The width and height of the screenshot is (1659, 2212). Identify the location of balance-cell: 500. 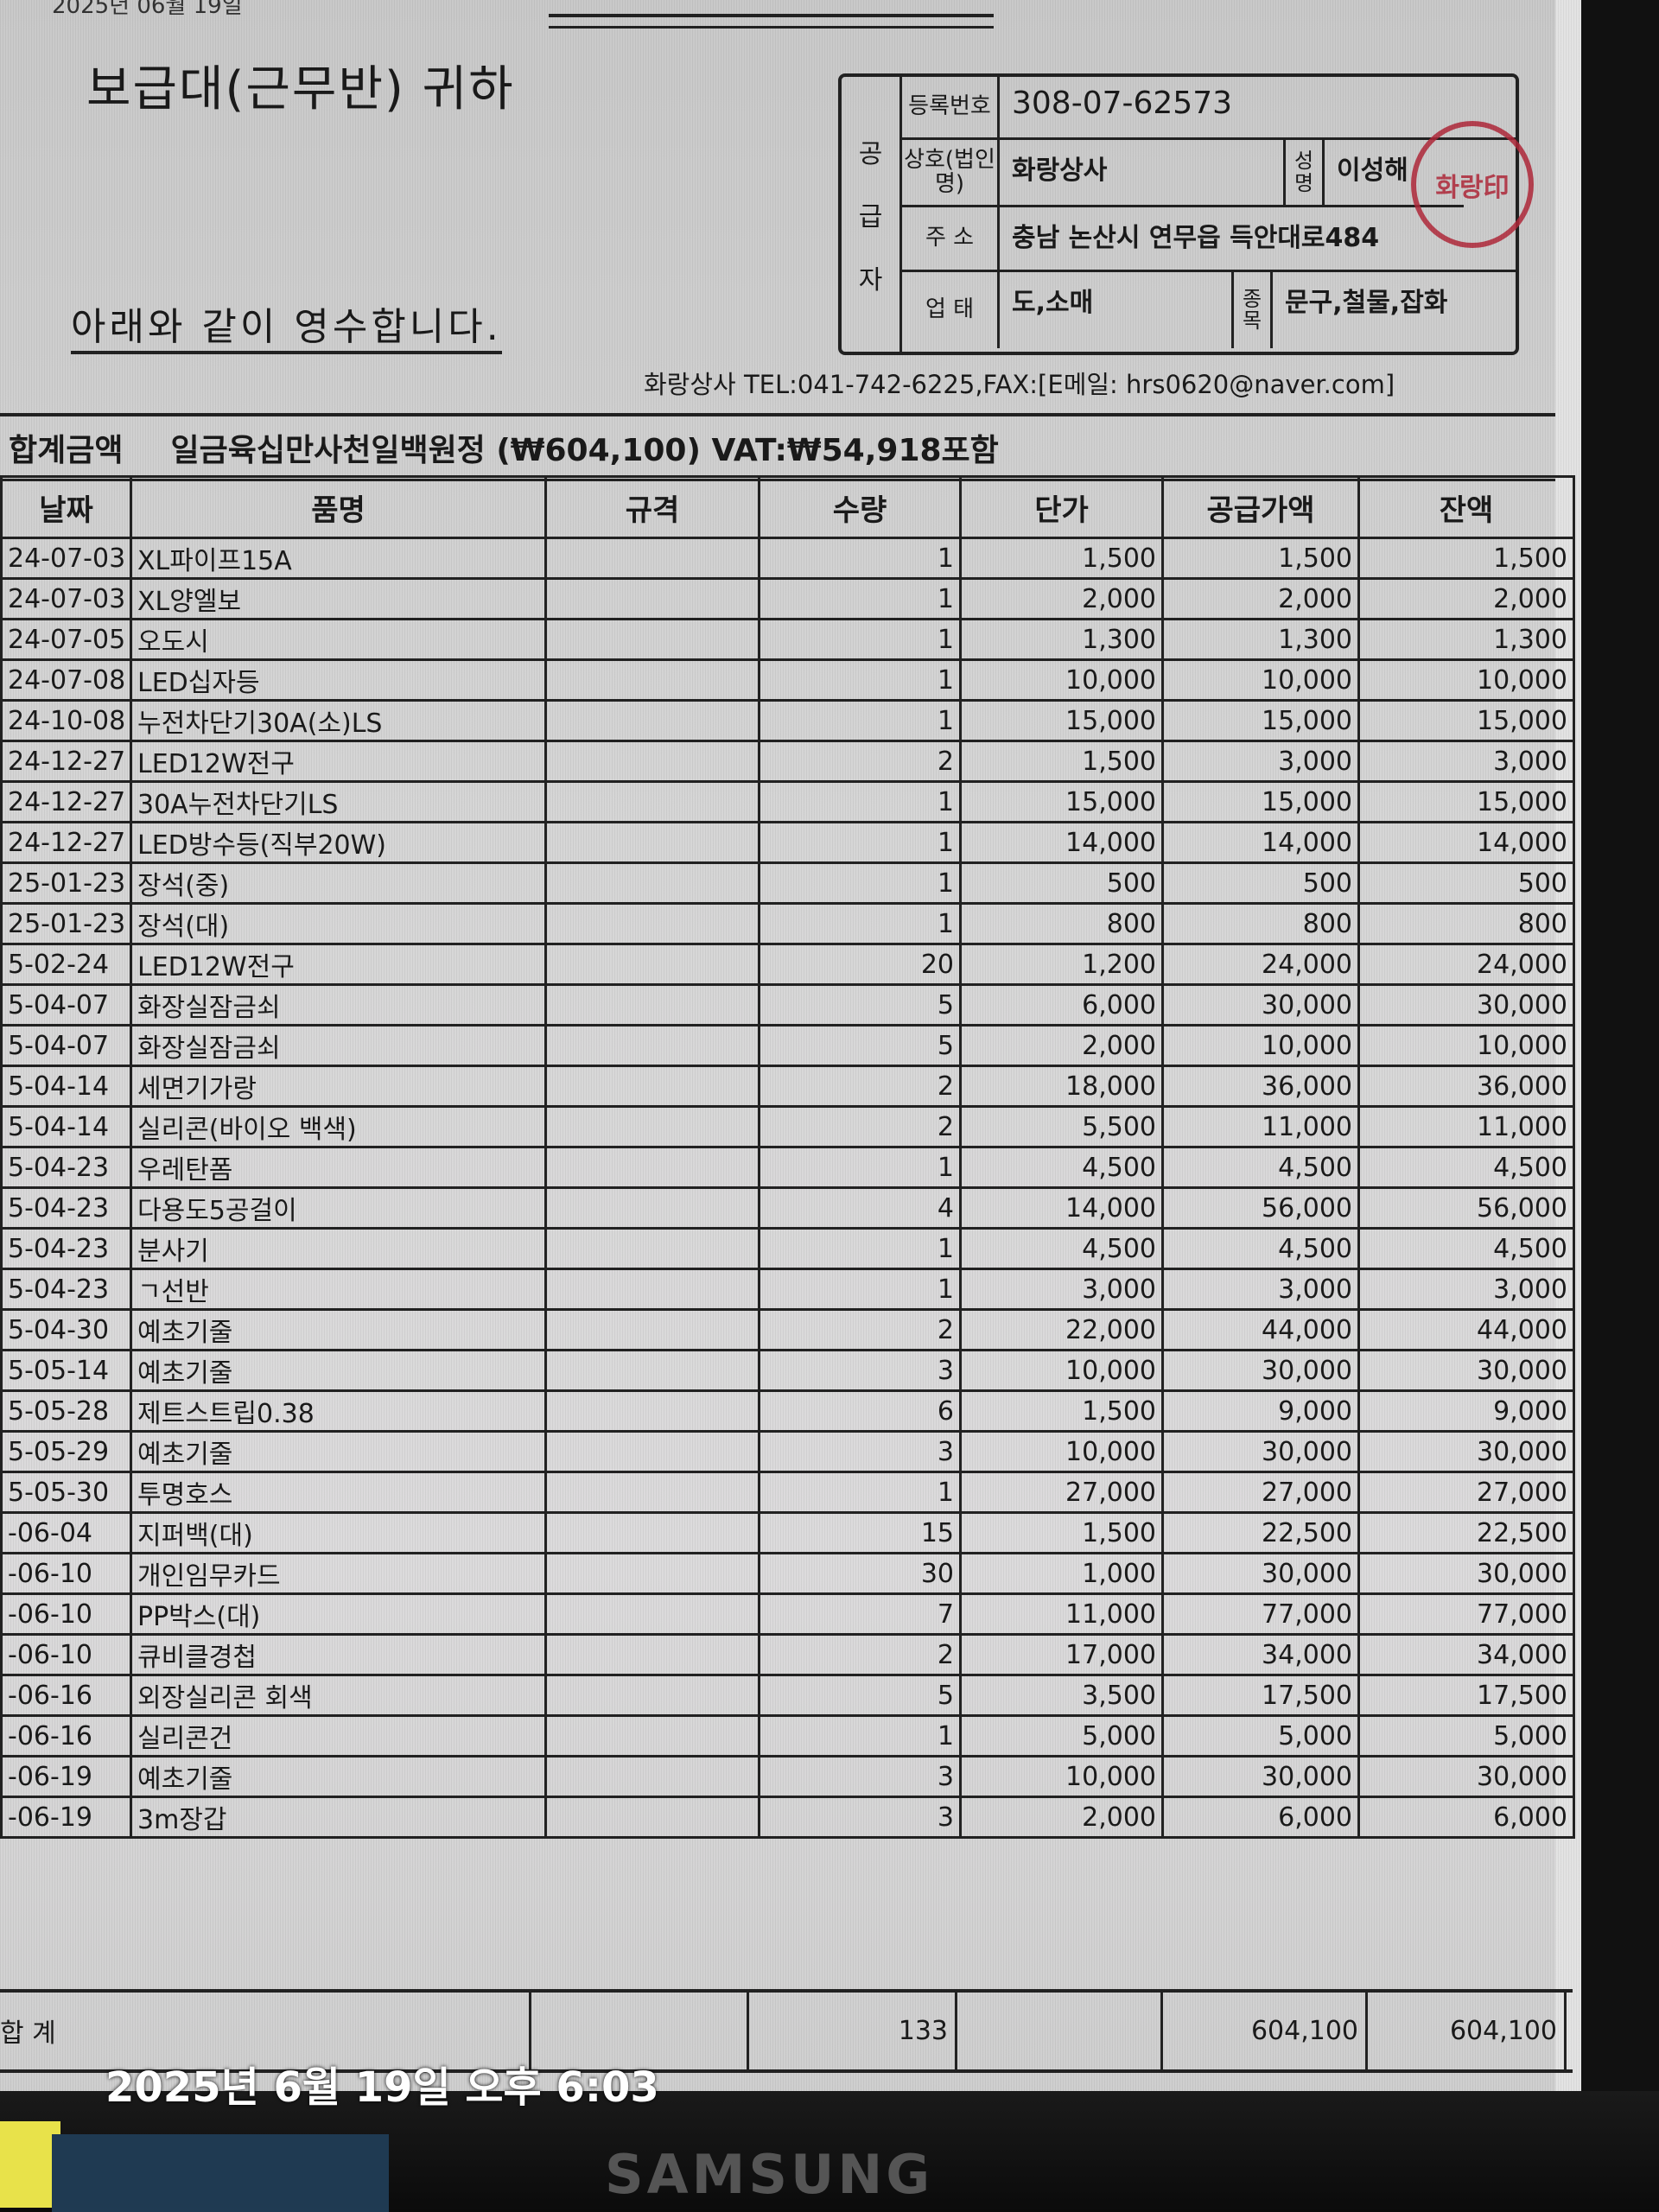
(1466, 883).